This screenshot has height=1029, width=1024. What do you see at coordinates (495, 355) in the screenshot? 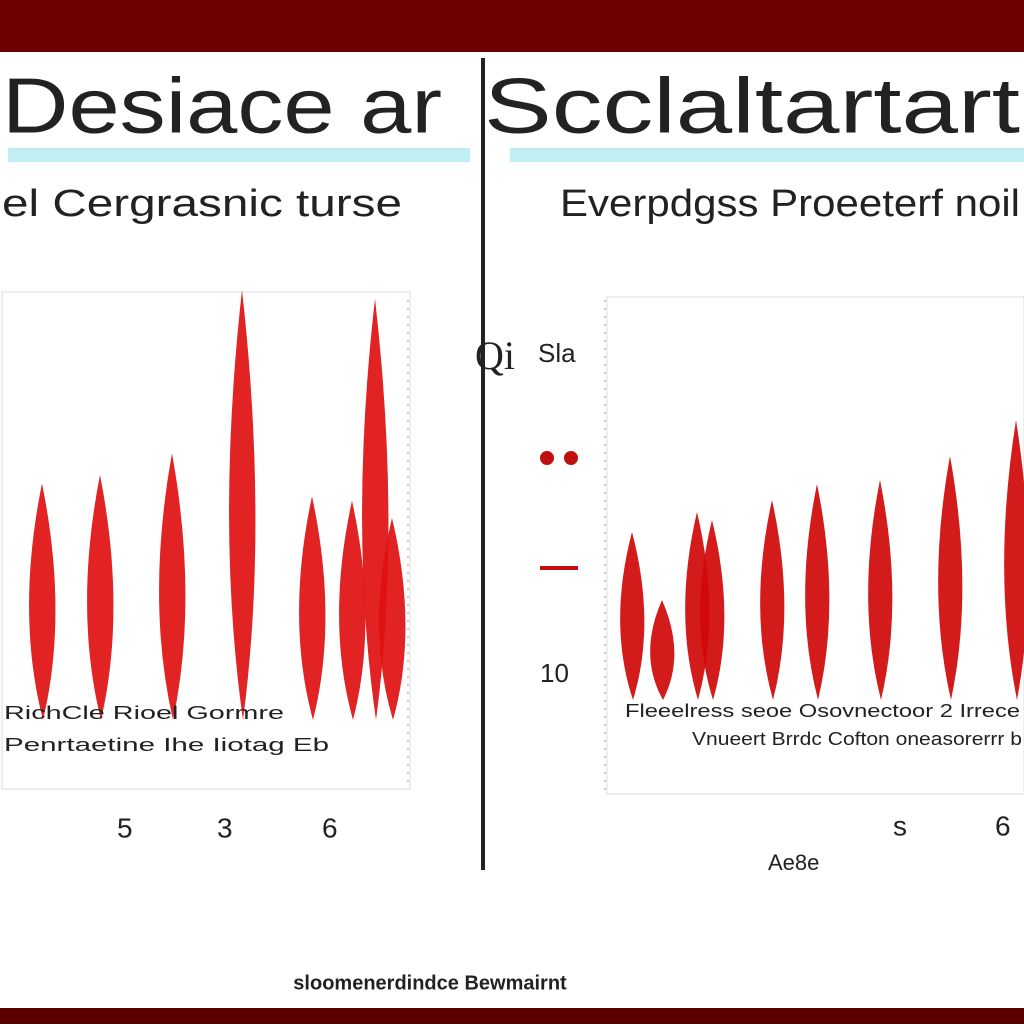
I see `side-label: Qi` at bounding box center [495, 355].